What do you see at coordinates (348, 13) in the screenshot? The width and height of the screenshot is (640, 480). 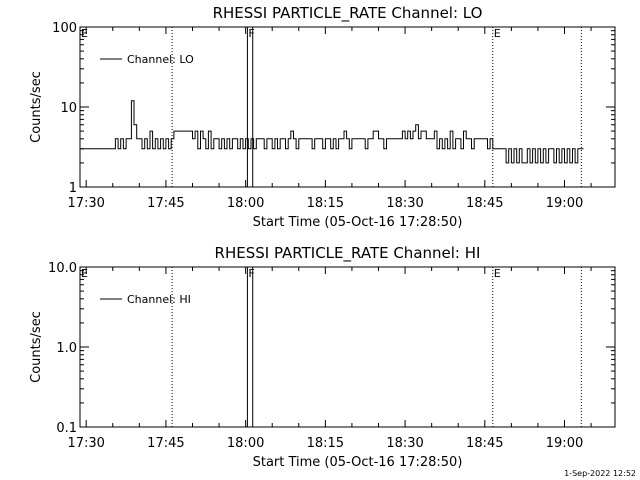 I see `chart-title: RHESSI PARTICLE_RATE Channel: LO` at bounding box center [348, 13].